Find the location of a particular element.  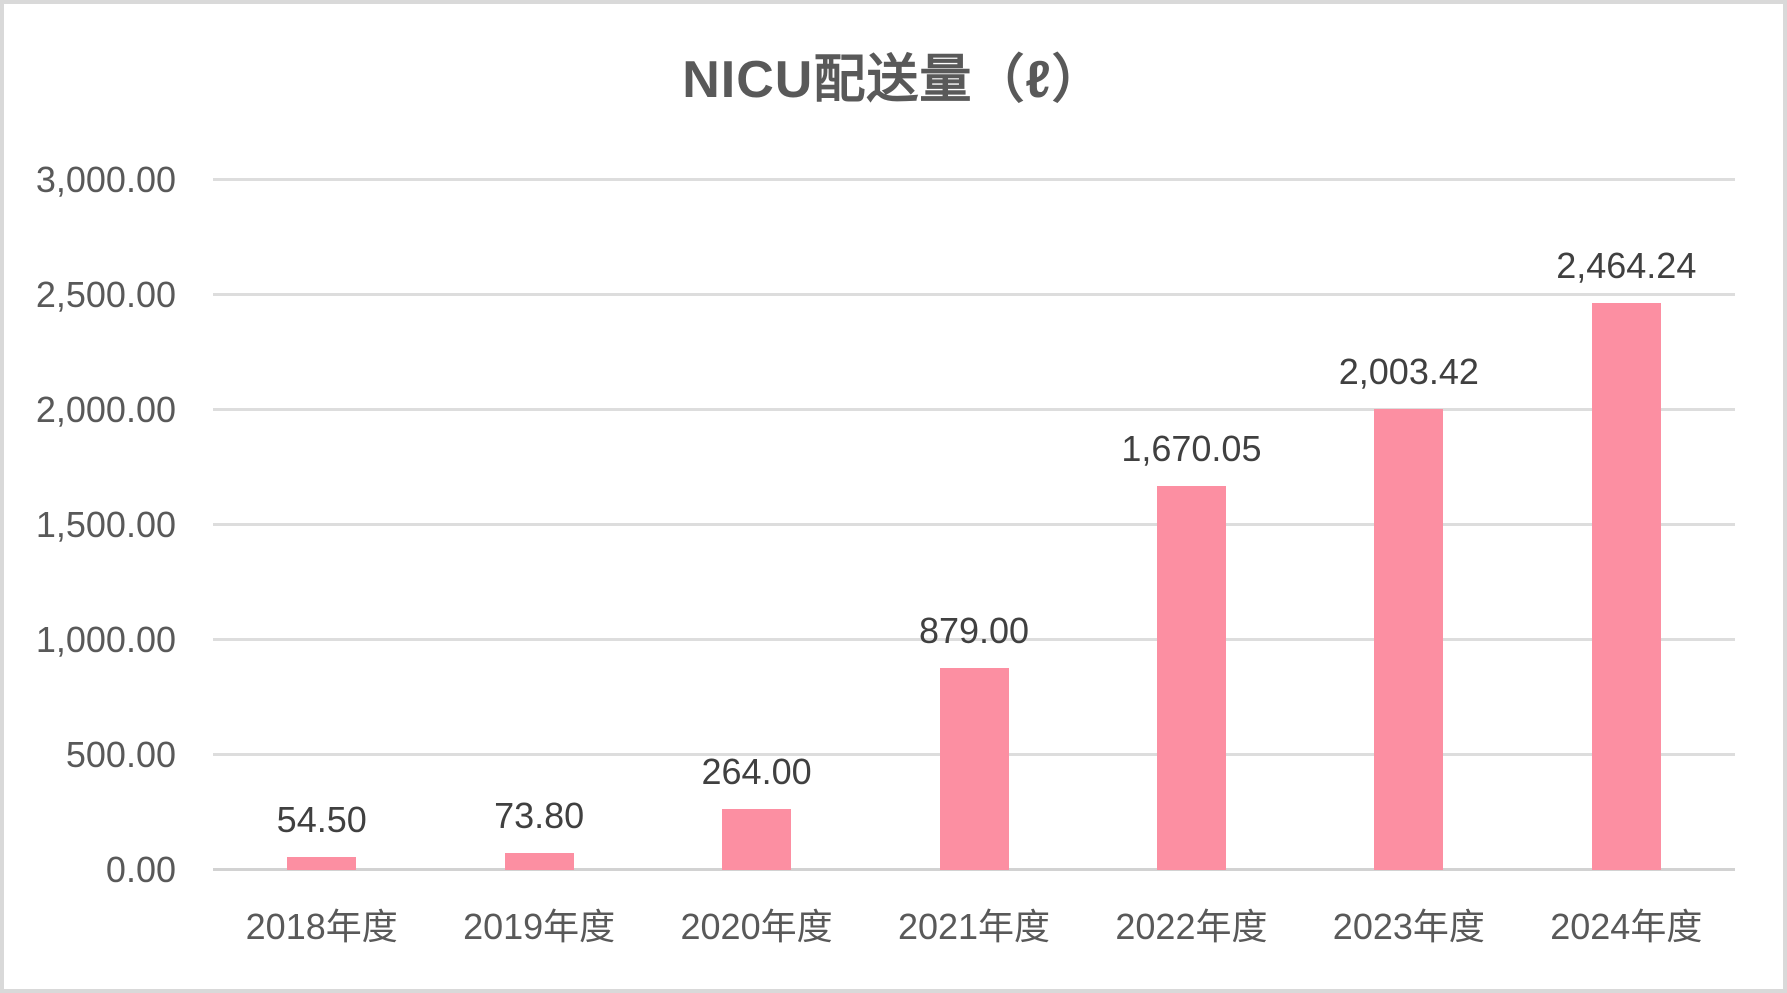

y-tick-label: 500.00 is located at coordinates (120, 754).